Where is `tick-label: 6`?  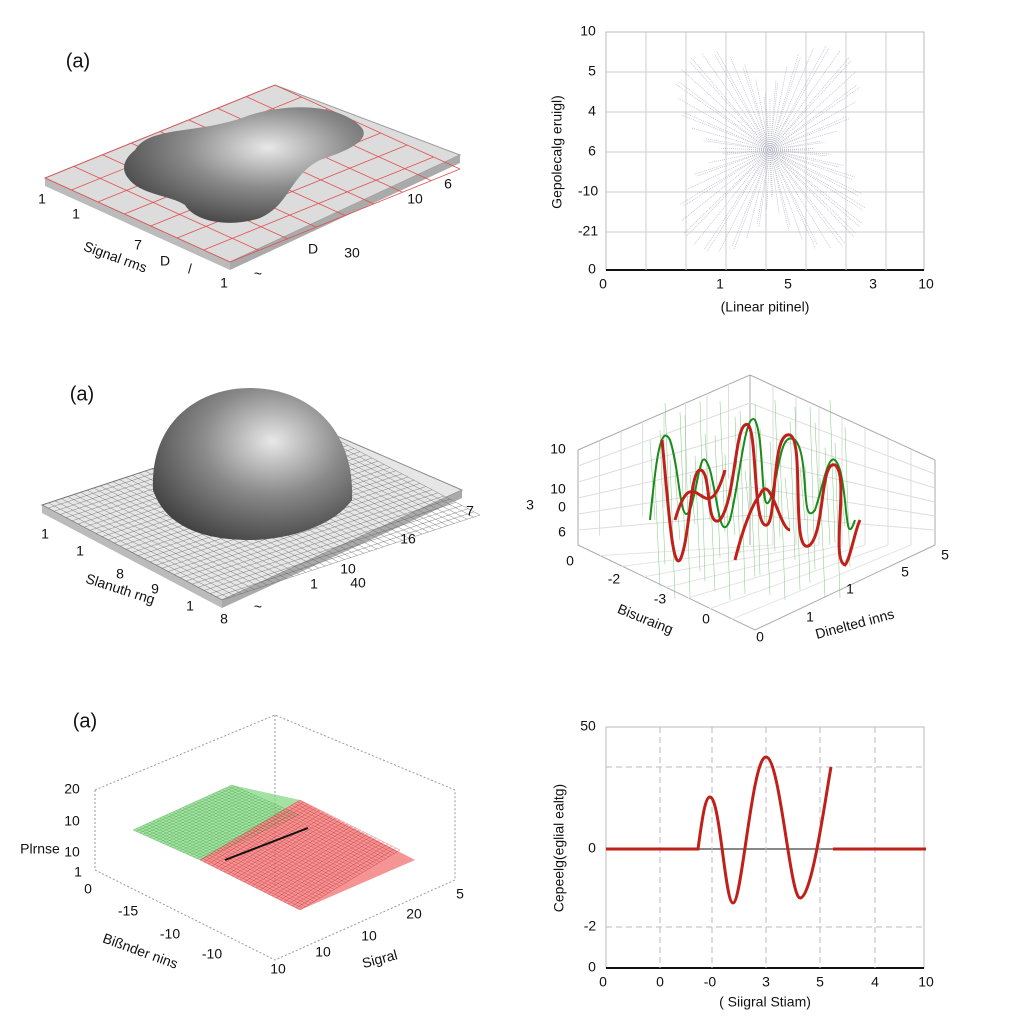
tick-label: 6 is located at coordinates (562, 532).